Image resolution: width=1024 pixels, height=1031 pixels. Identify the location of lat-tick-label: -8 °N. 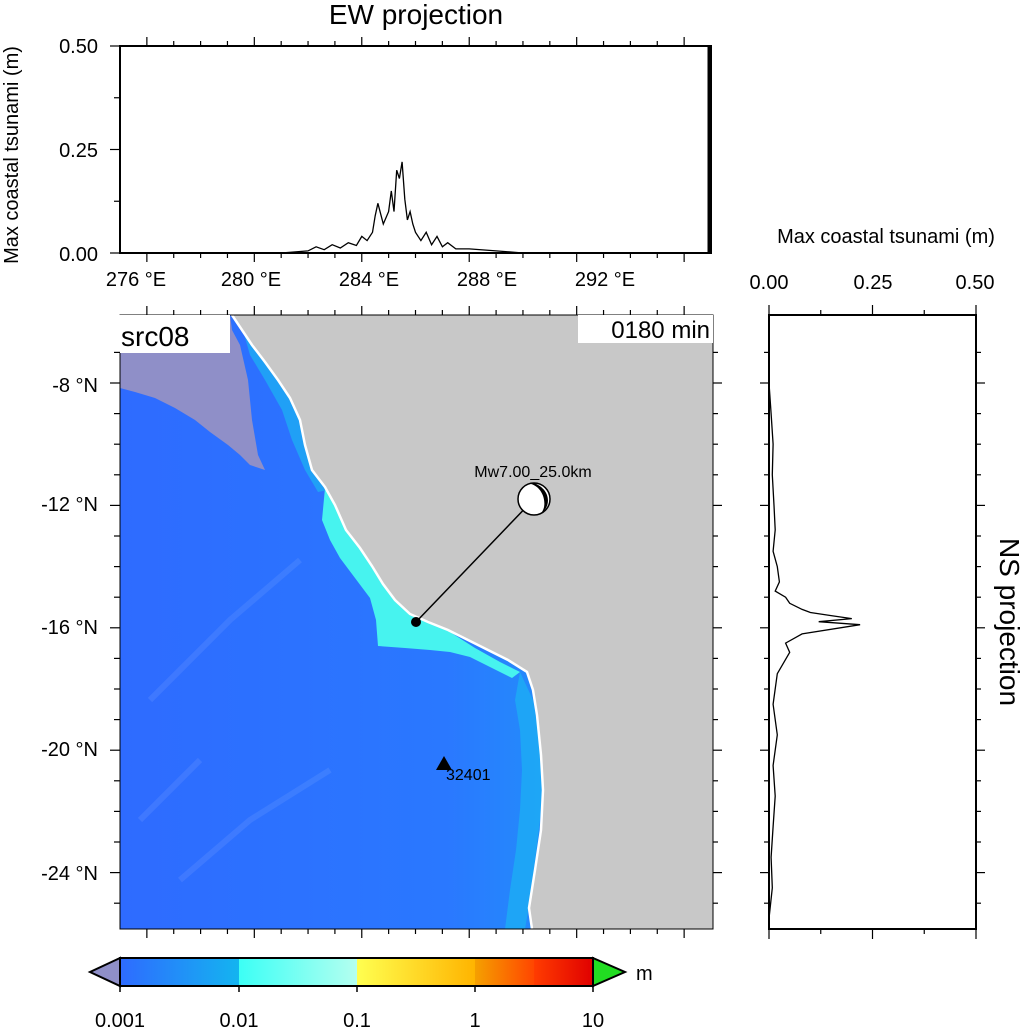
(75, 386).